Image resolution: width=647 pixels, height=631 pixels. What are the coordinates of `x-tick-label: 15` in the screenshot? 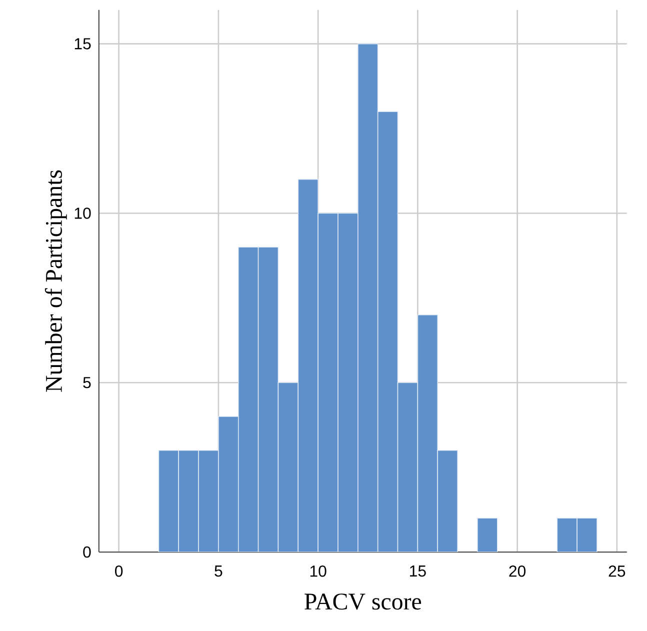 It's located at (418, 571).